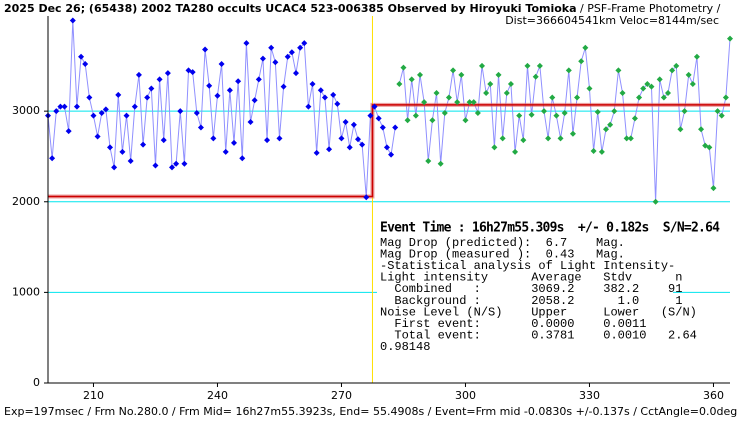  What do you see at coordinates (525, 290) in the screenshot?
I see `annotation-box` at bounding box center [525, 290].